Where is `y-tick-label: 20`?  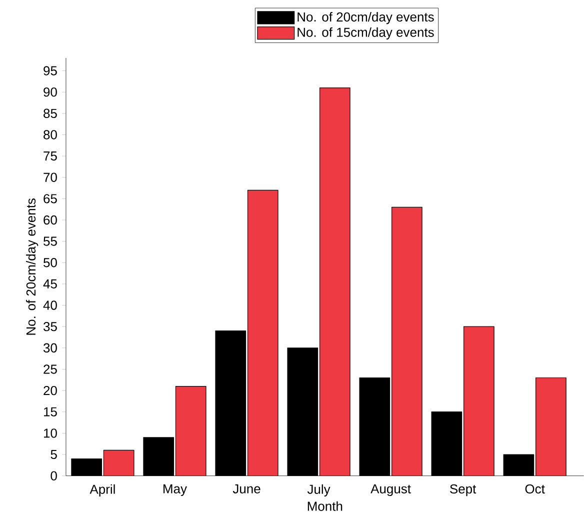
y-tick-label: 20 is located at coordinates (50, 391).